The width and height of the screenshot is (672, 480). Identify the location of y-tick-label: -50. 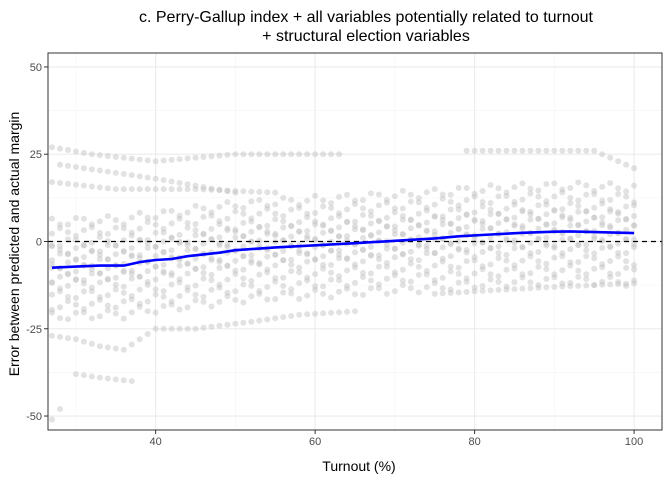
(34, 417).